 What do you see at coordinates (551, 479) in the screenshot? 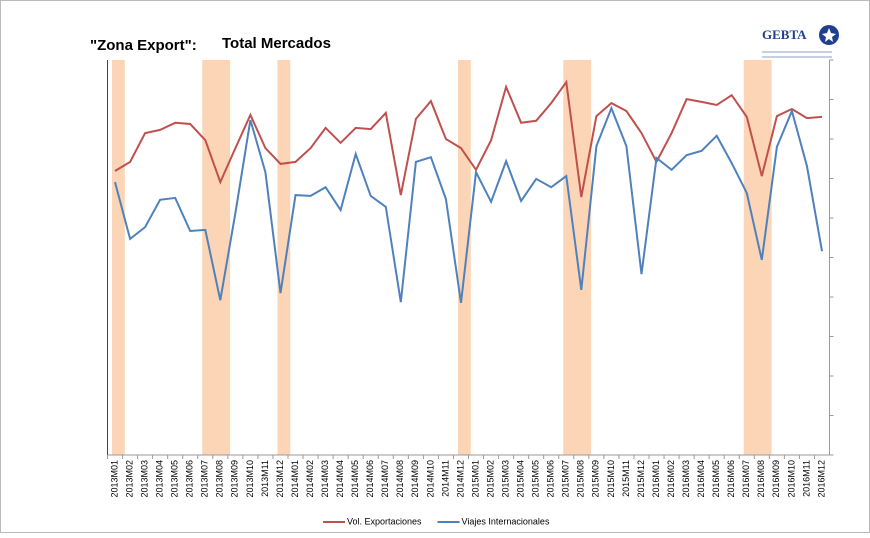
I see `x-tick-label: 2015M06` at bounding box center [551, 479].